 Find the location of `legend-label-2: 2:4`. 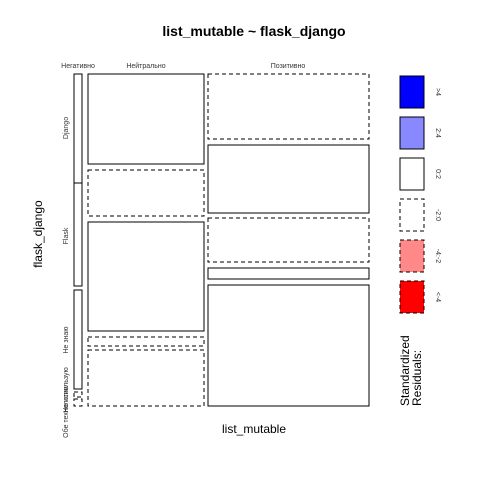

legend-label-2: 2:4 is located at coordinates (437, 133).